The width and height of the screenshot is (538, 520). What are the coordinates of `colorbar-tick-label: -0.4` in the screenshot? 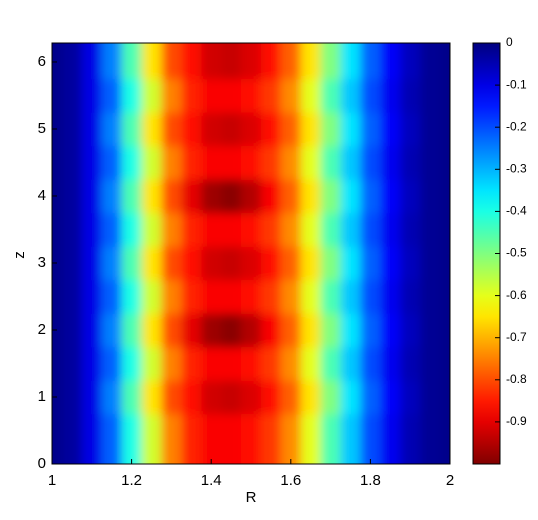 It's located at (516, 211).